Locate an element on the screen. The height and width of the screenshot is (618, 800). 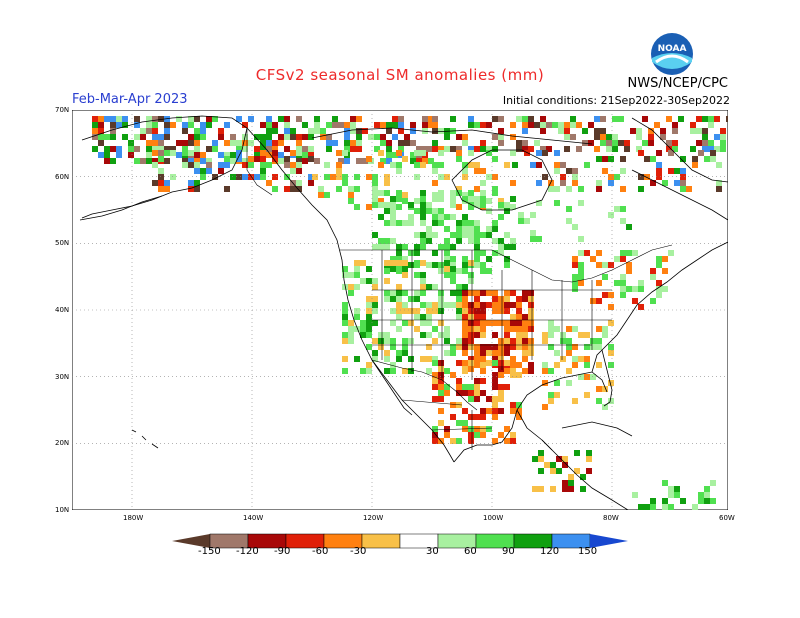
lon-label: 100W is located at coordinates (493, 518).